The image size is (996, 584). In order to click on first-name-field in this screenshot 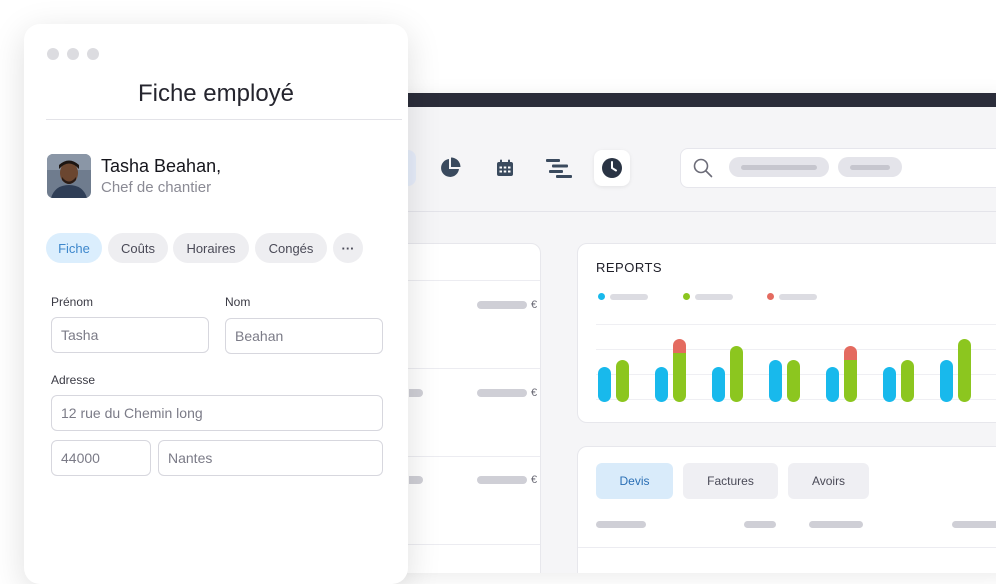, I will do `click(130, 335)`.